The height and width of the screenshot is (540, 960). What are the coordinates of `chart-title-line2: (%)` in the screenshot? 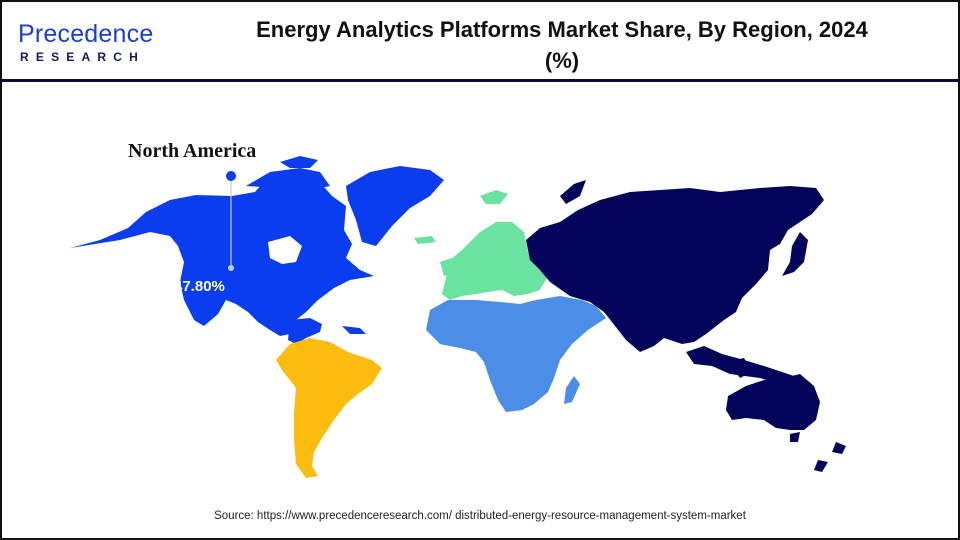 It's located at (562, 60).